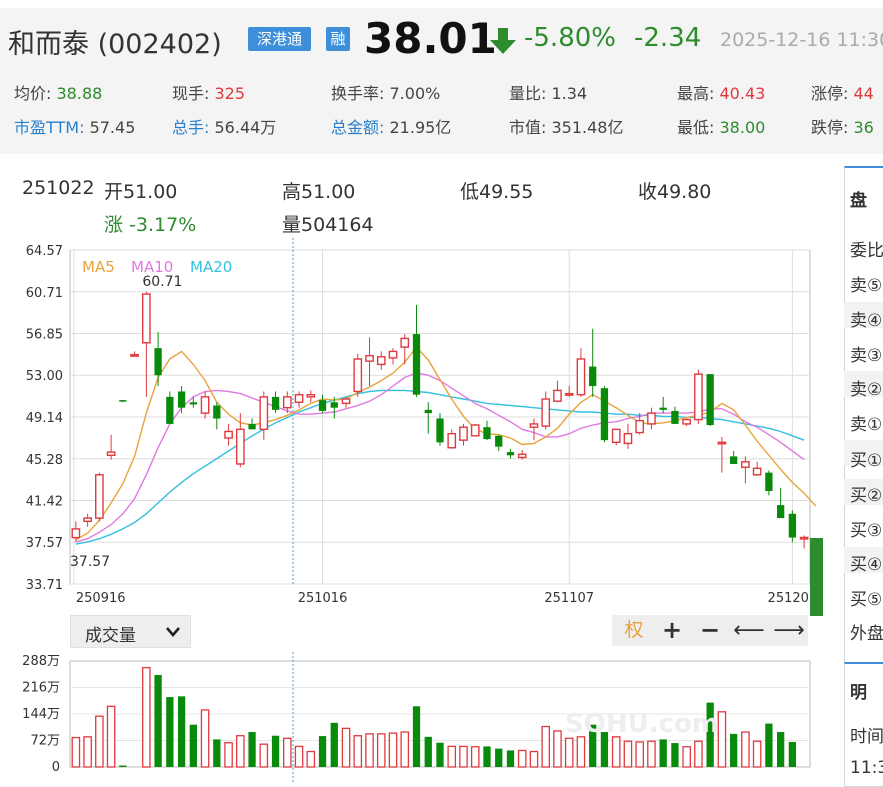 This screenshot has width=883, height=787. I want to click on min-annotation: 37.57, so click(90, 562).